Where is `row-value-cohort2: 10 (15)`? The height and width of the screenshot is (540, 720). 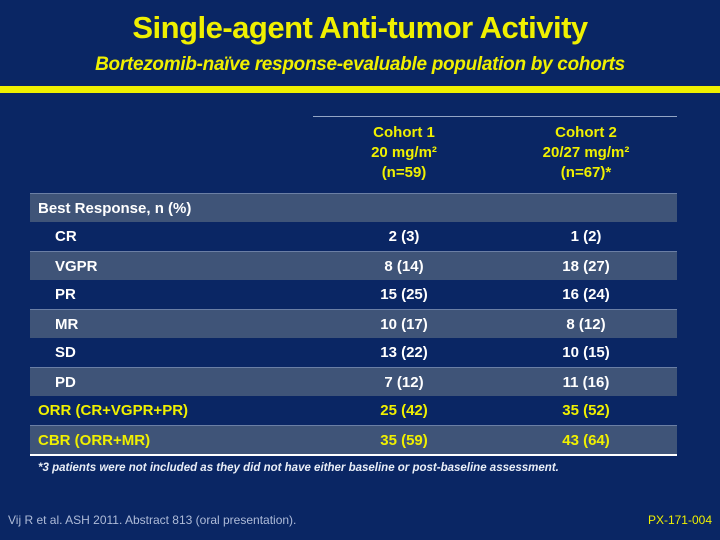 row-value-cohort2: 10 (15) is located at coordinates (586, 352).